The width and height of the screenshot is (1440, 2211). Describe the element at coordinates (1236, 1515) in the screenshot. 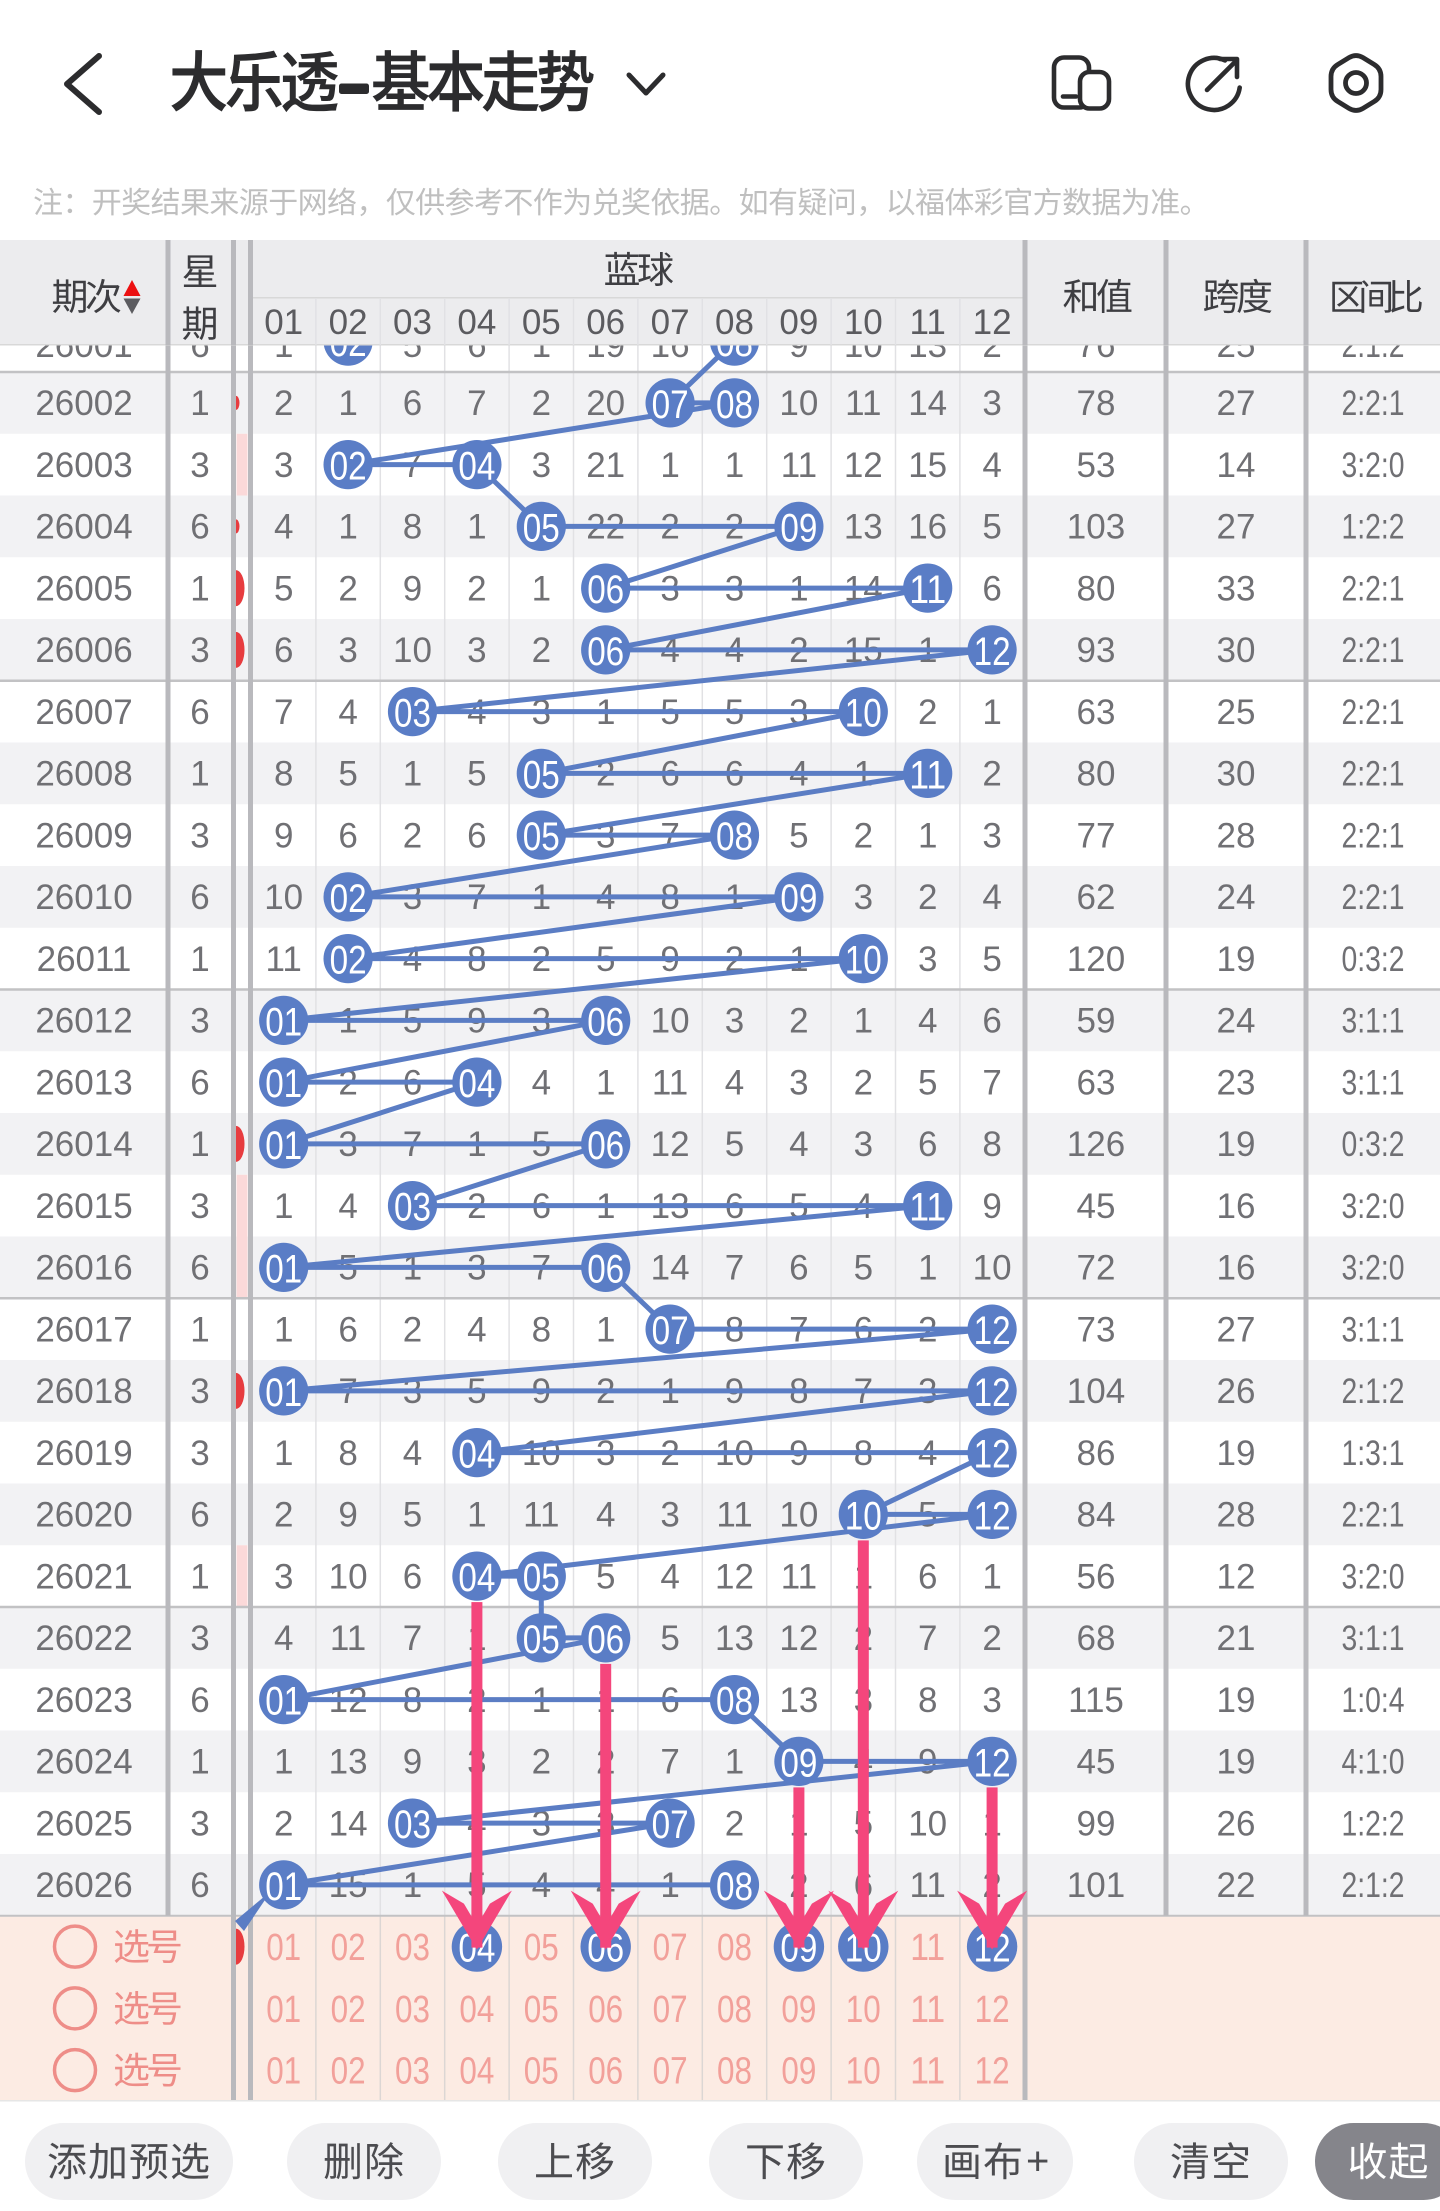

I see `svg-text: 28` at that location.